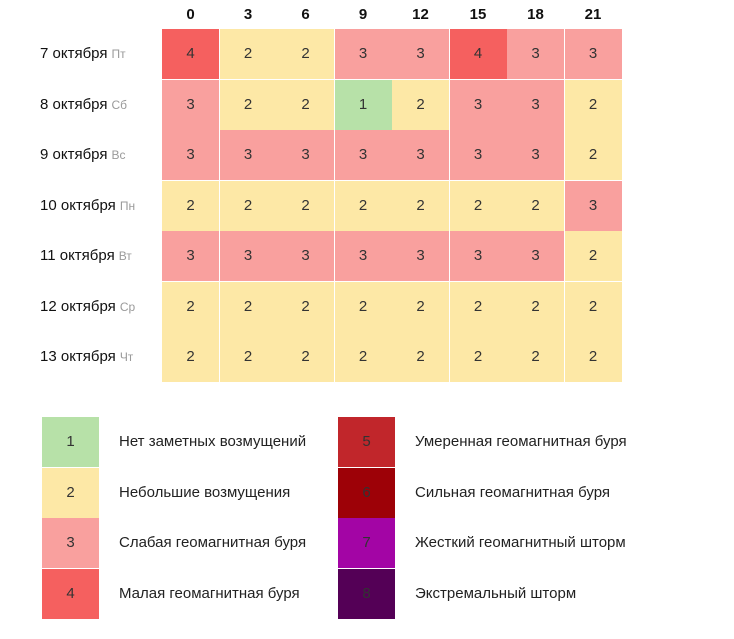  I want to click on day-date: 9 октября, so click(74, 154).